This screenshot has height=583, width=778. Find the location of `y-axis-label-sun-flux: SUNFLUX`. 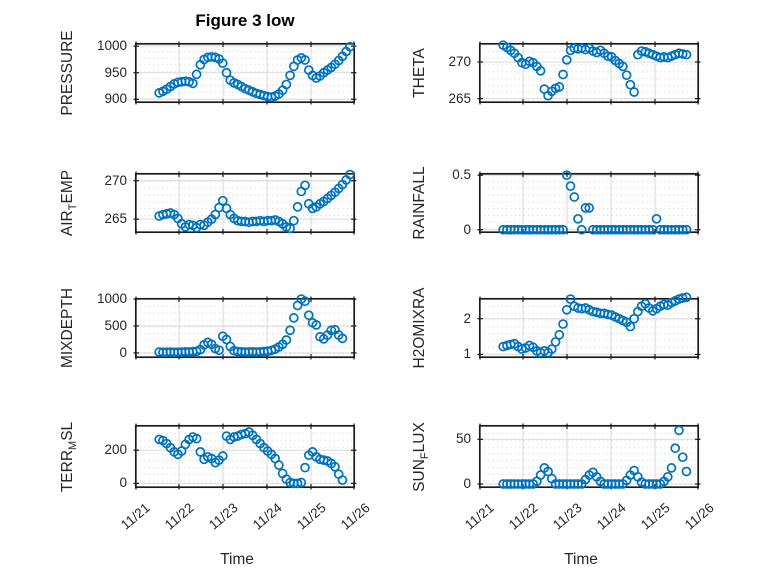

y-axis-label-sun-flux: SUNFLUX is located at coordinates (420, 457).